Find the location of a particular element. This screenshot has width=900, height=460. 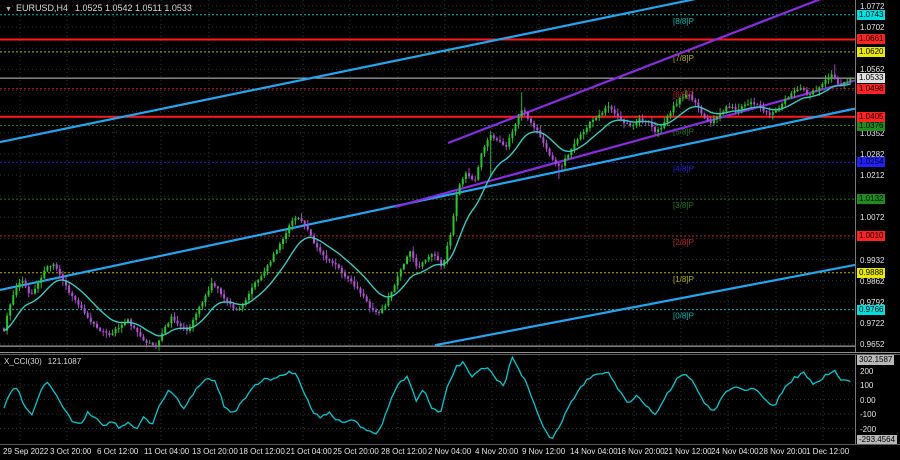

indicator-scale-label: -200 is located at coordinates (868, 429).